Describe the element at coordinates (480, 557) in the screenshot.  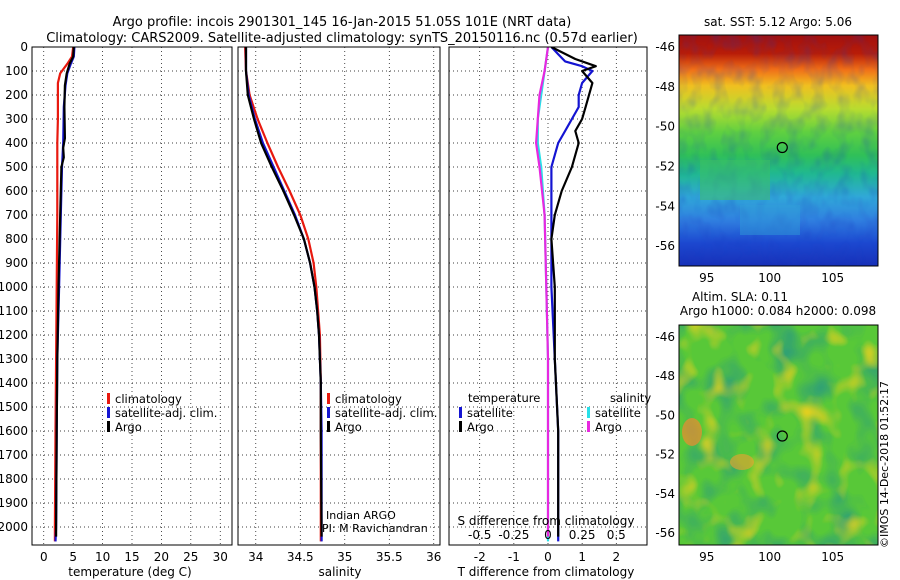
I see `x-tick-label: -2` at that location.